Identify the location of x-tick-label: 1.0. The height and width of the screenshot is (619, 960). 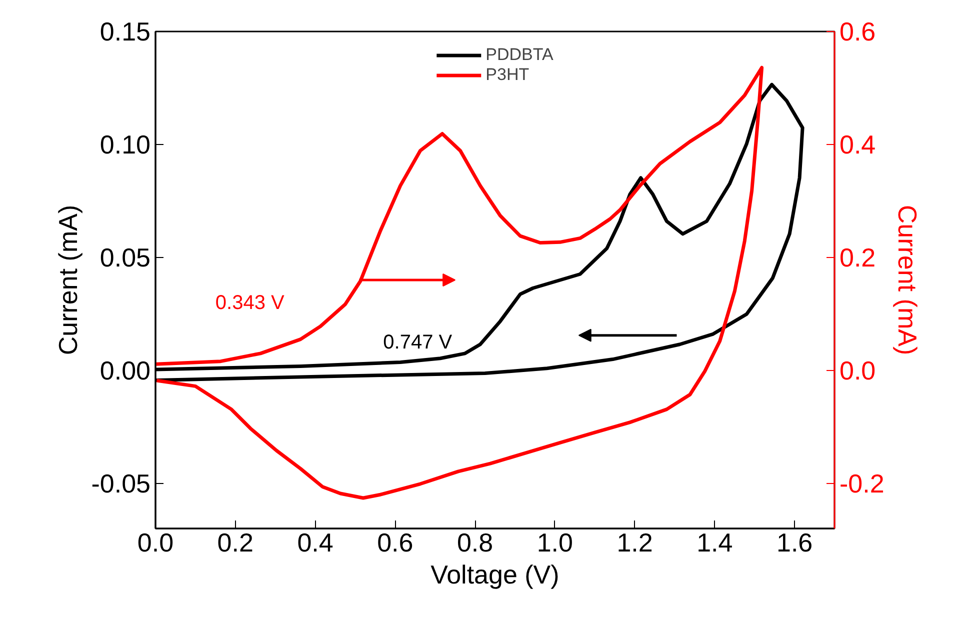
(554, 543).